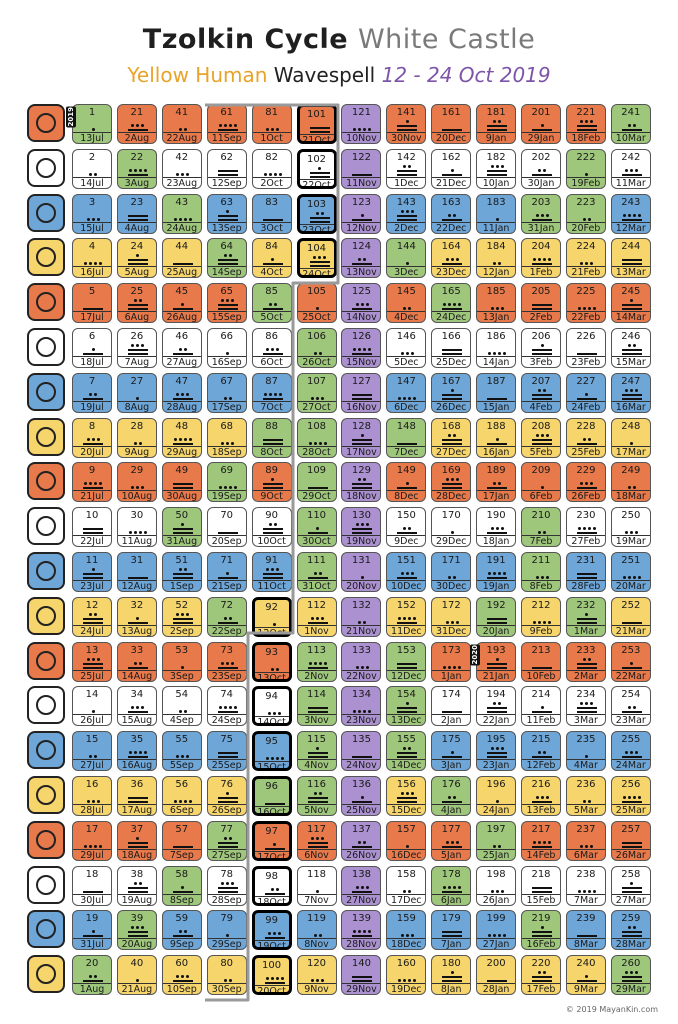  What do you see at coordinates (541, 930) in the screenshot?
I see `kin-tile-219: 219 16Feb` at bounding box center [541, 930].